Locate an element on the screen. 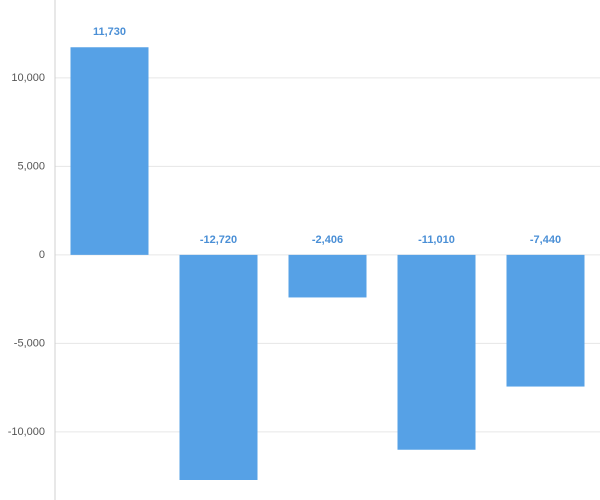 The image size is (600, 500). value-label: -12,720 is located at coordinates (218, 240).